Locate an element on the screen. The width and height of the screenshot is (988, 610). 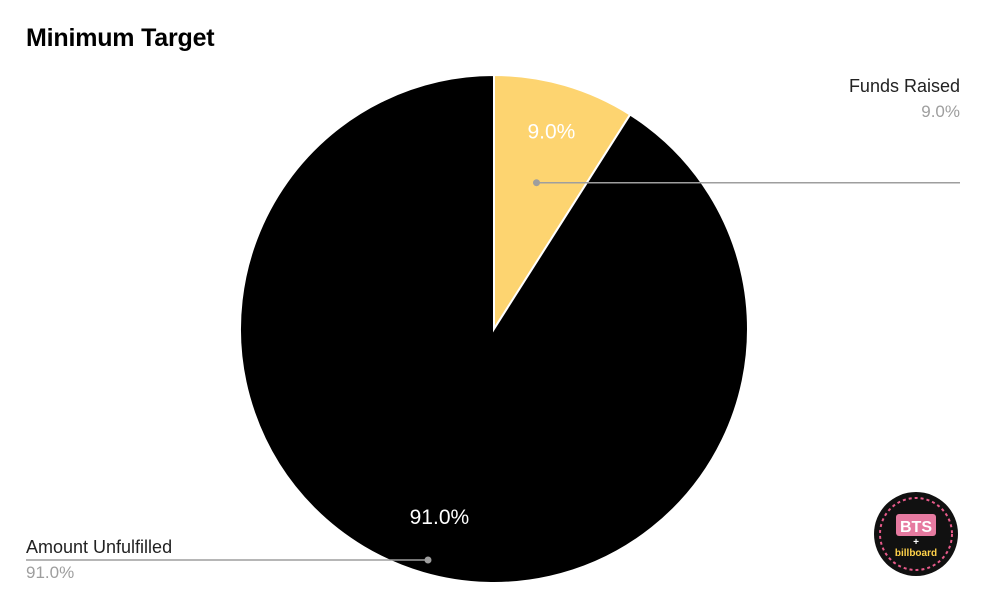
bts-billboard-logo: BTS + billboard is located at coordinates (916, 534).